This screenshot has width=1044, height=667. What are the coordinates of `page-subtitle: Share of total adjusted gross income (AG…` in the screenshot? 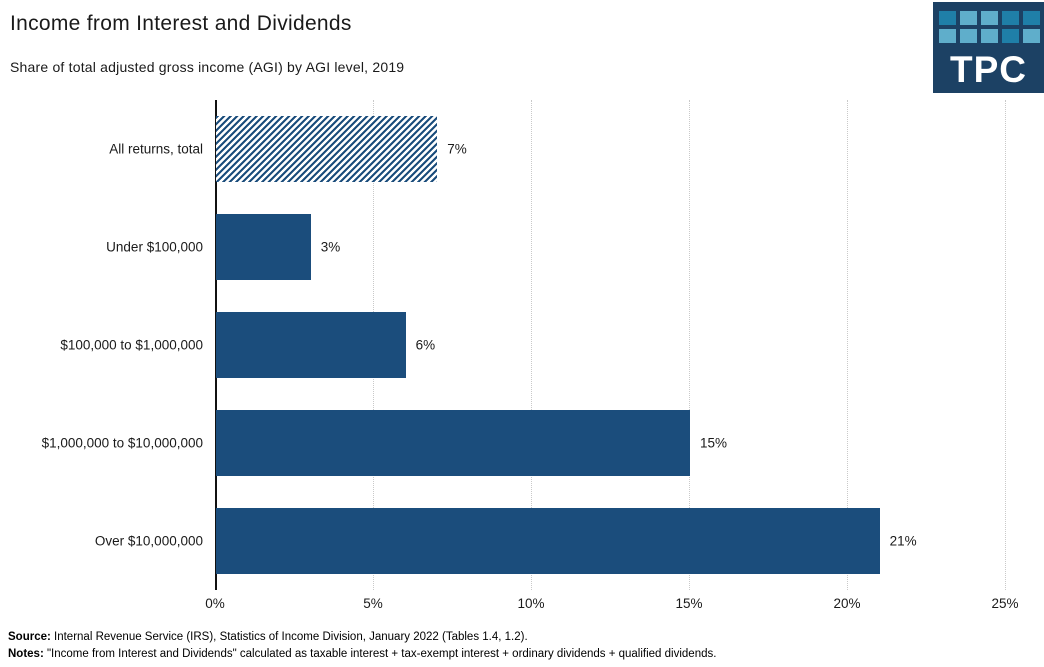 It's located at (207, 67).